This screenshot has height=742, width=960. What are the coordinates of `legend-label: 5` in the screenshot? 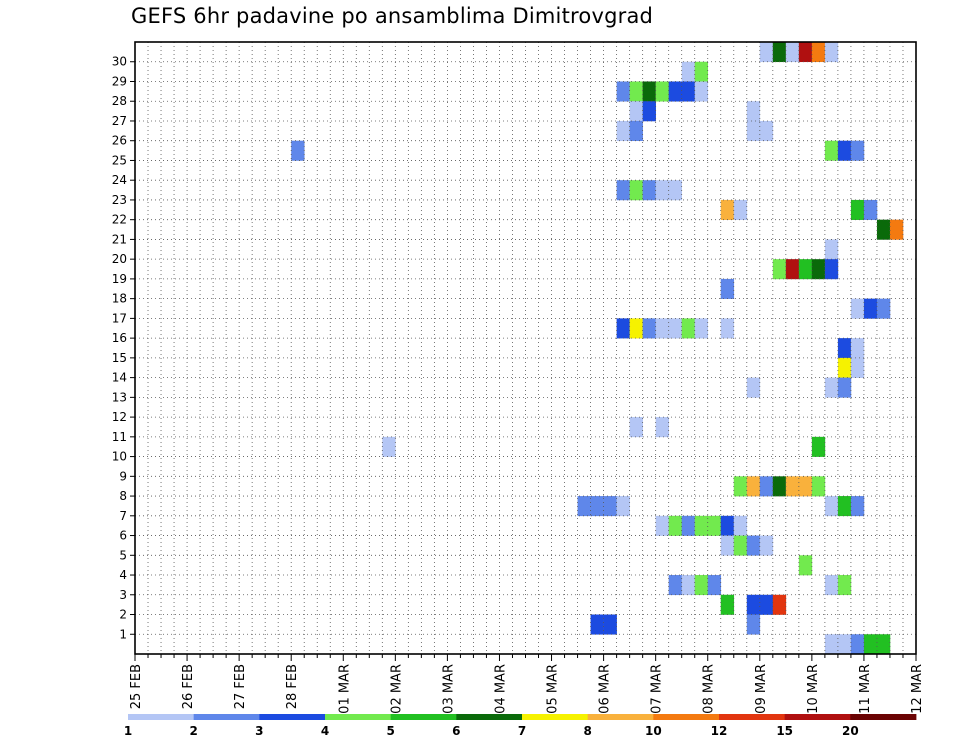 It's located at (390, 731).